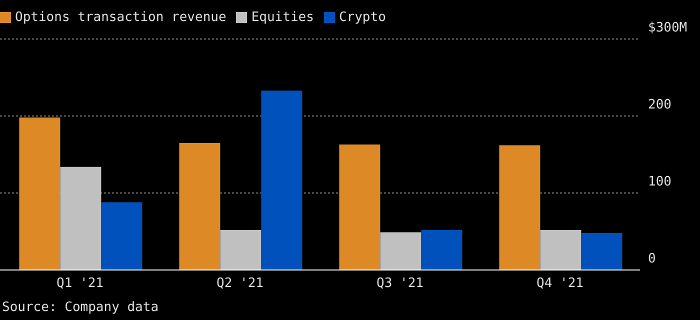 The image size is (700, 320). I want to click on x-tick-label: Q2 '21, so click(240, 284).